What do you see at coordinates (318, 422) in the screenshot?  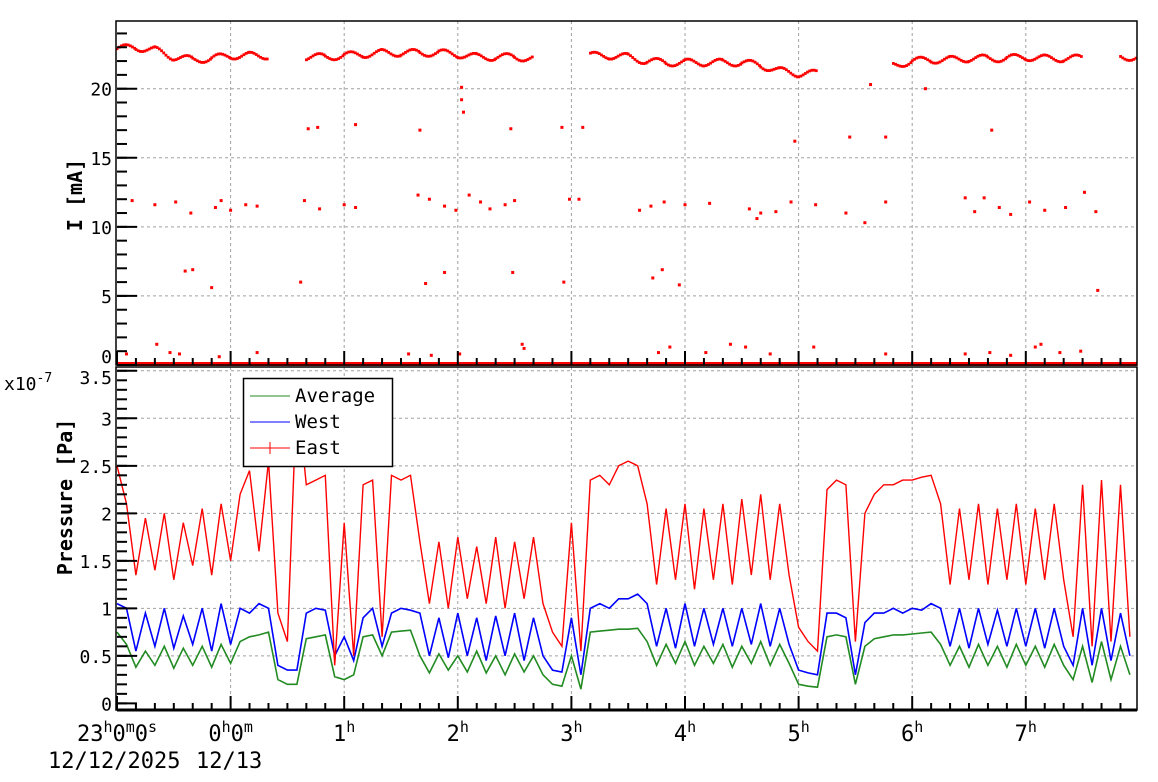 I see `legend: Average West East` at bounding box center [318, 422].